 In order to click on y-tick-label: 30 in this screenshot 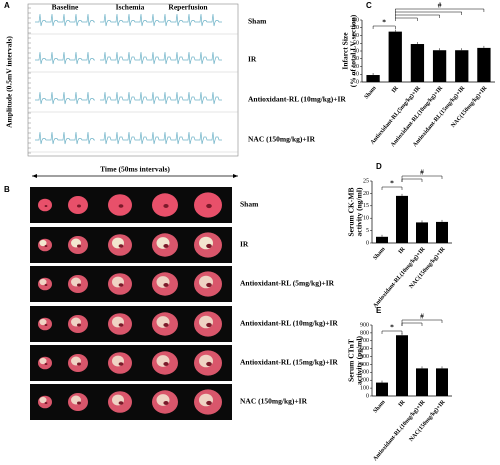, I will do `click(356, 59)`.